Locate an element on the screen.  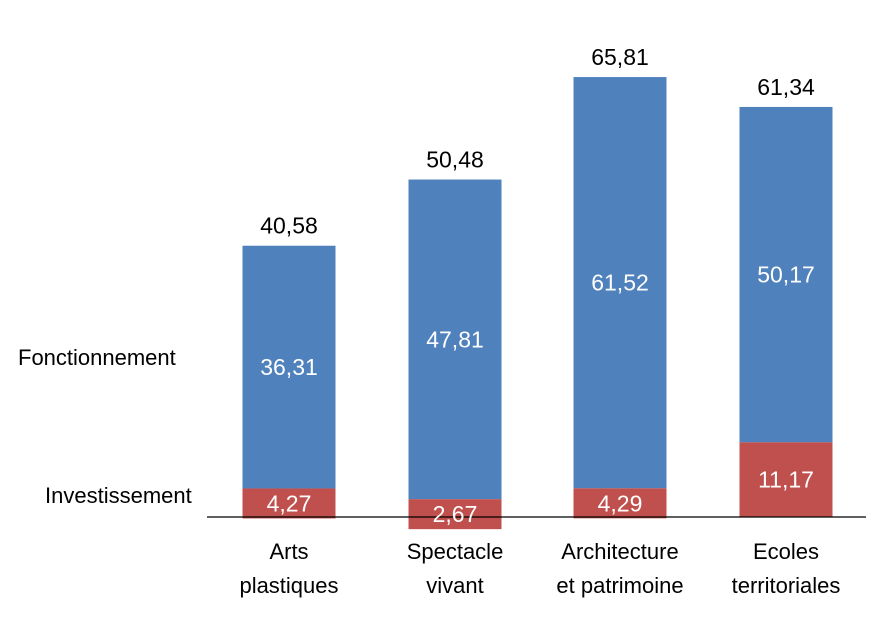
bar-fonctionnement-architecture-et-patrimoine is located at coordinates (620, 283).